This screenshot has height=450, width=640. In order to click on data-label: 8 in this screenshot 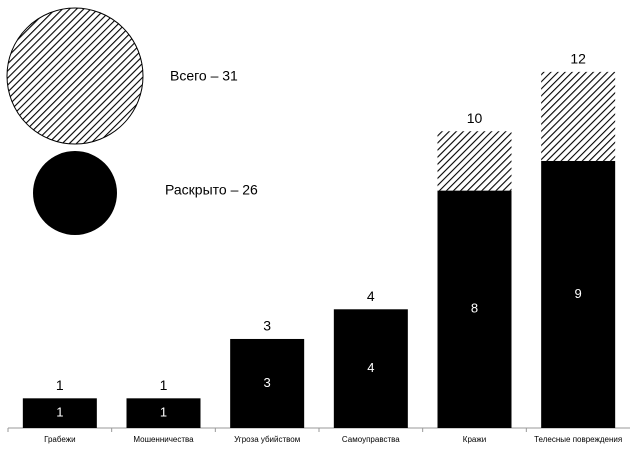, I will do `click(474, 308)`.